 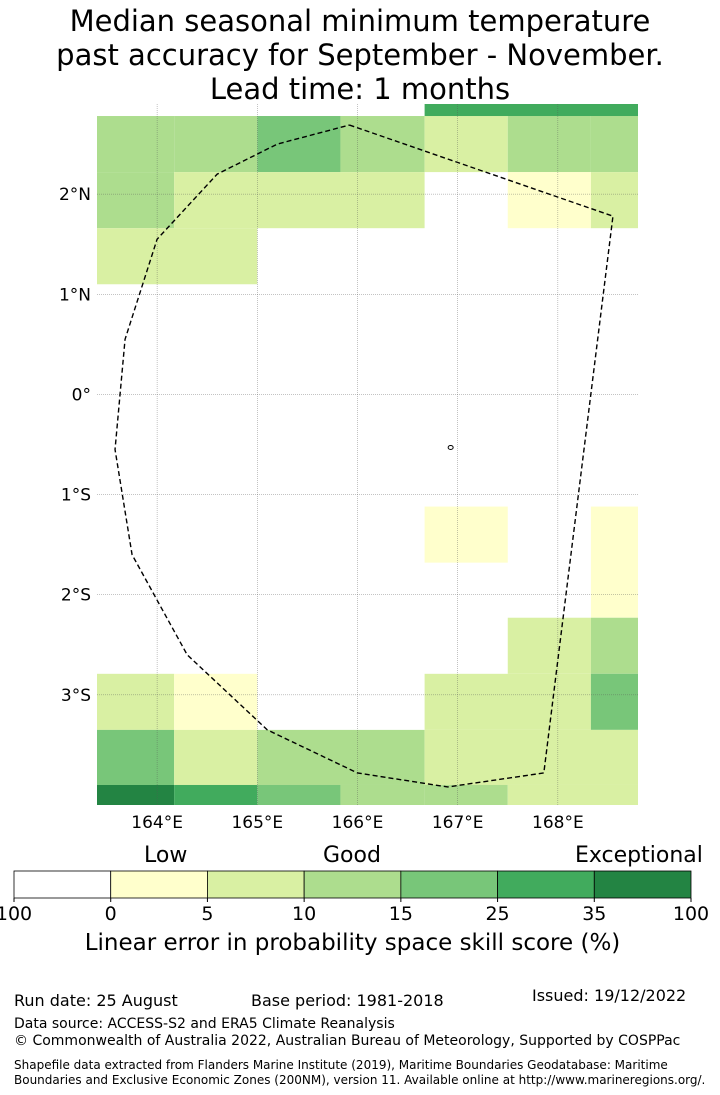 What do you see at coordinates (352, 855) in the screenshot?
I see `colorbar-word-good: Good` at bounding box center [352, 855].